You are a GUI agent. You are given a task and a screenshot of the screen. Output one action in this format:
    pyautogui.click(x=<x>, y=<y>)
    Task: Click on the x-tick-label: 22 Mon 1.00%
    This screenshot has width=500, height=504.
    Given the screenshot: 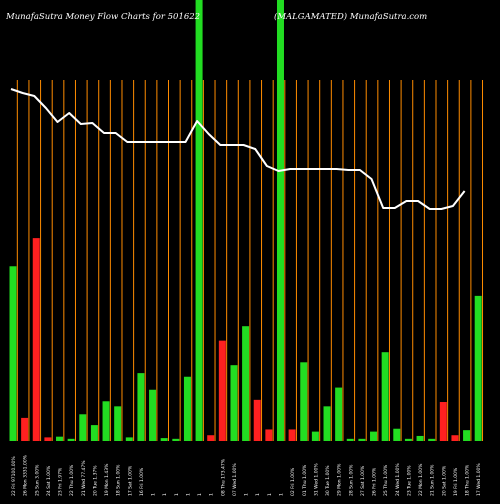 What is the action you would take?
    pyautogui.click(x=421, y=479)
    